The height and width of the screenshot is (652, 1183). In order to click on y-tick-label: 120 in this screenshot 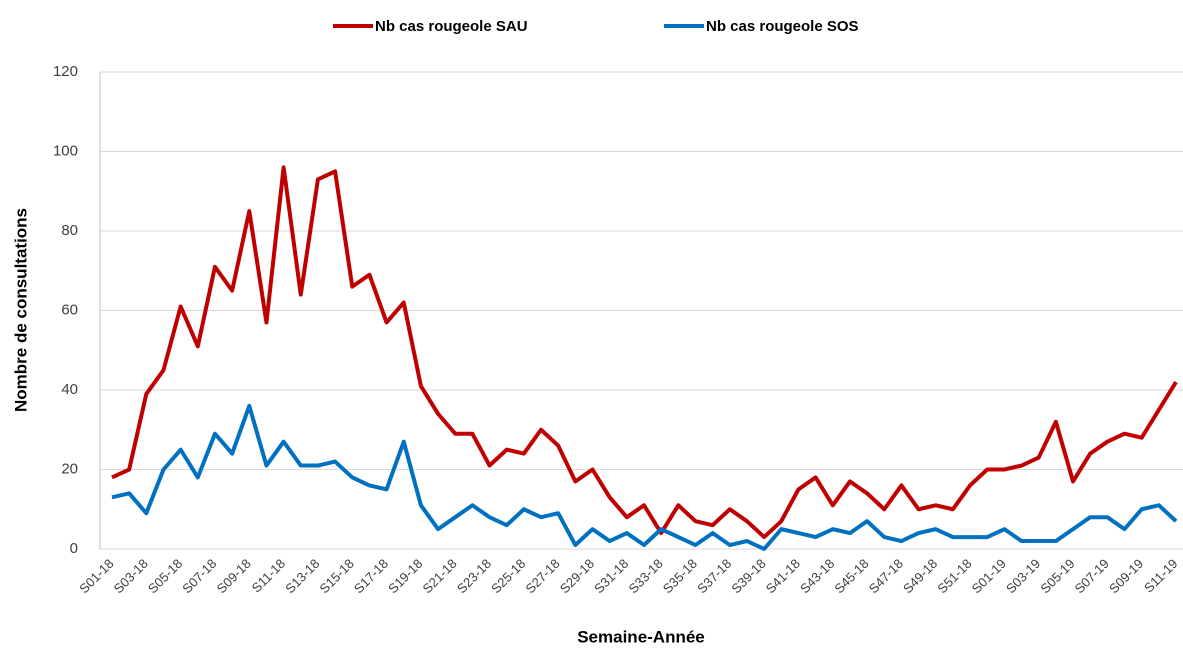, I will do `click(65, 71)`.